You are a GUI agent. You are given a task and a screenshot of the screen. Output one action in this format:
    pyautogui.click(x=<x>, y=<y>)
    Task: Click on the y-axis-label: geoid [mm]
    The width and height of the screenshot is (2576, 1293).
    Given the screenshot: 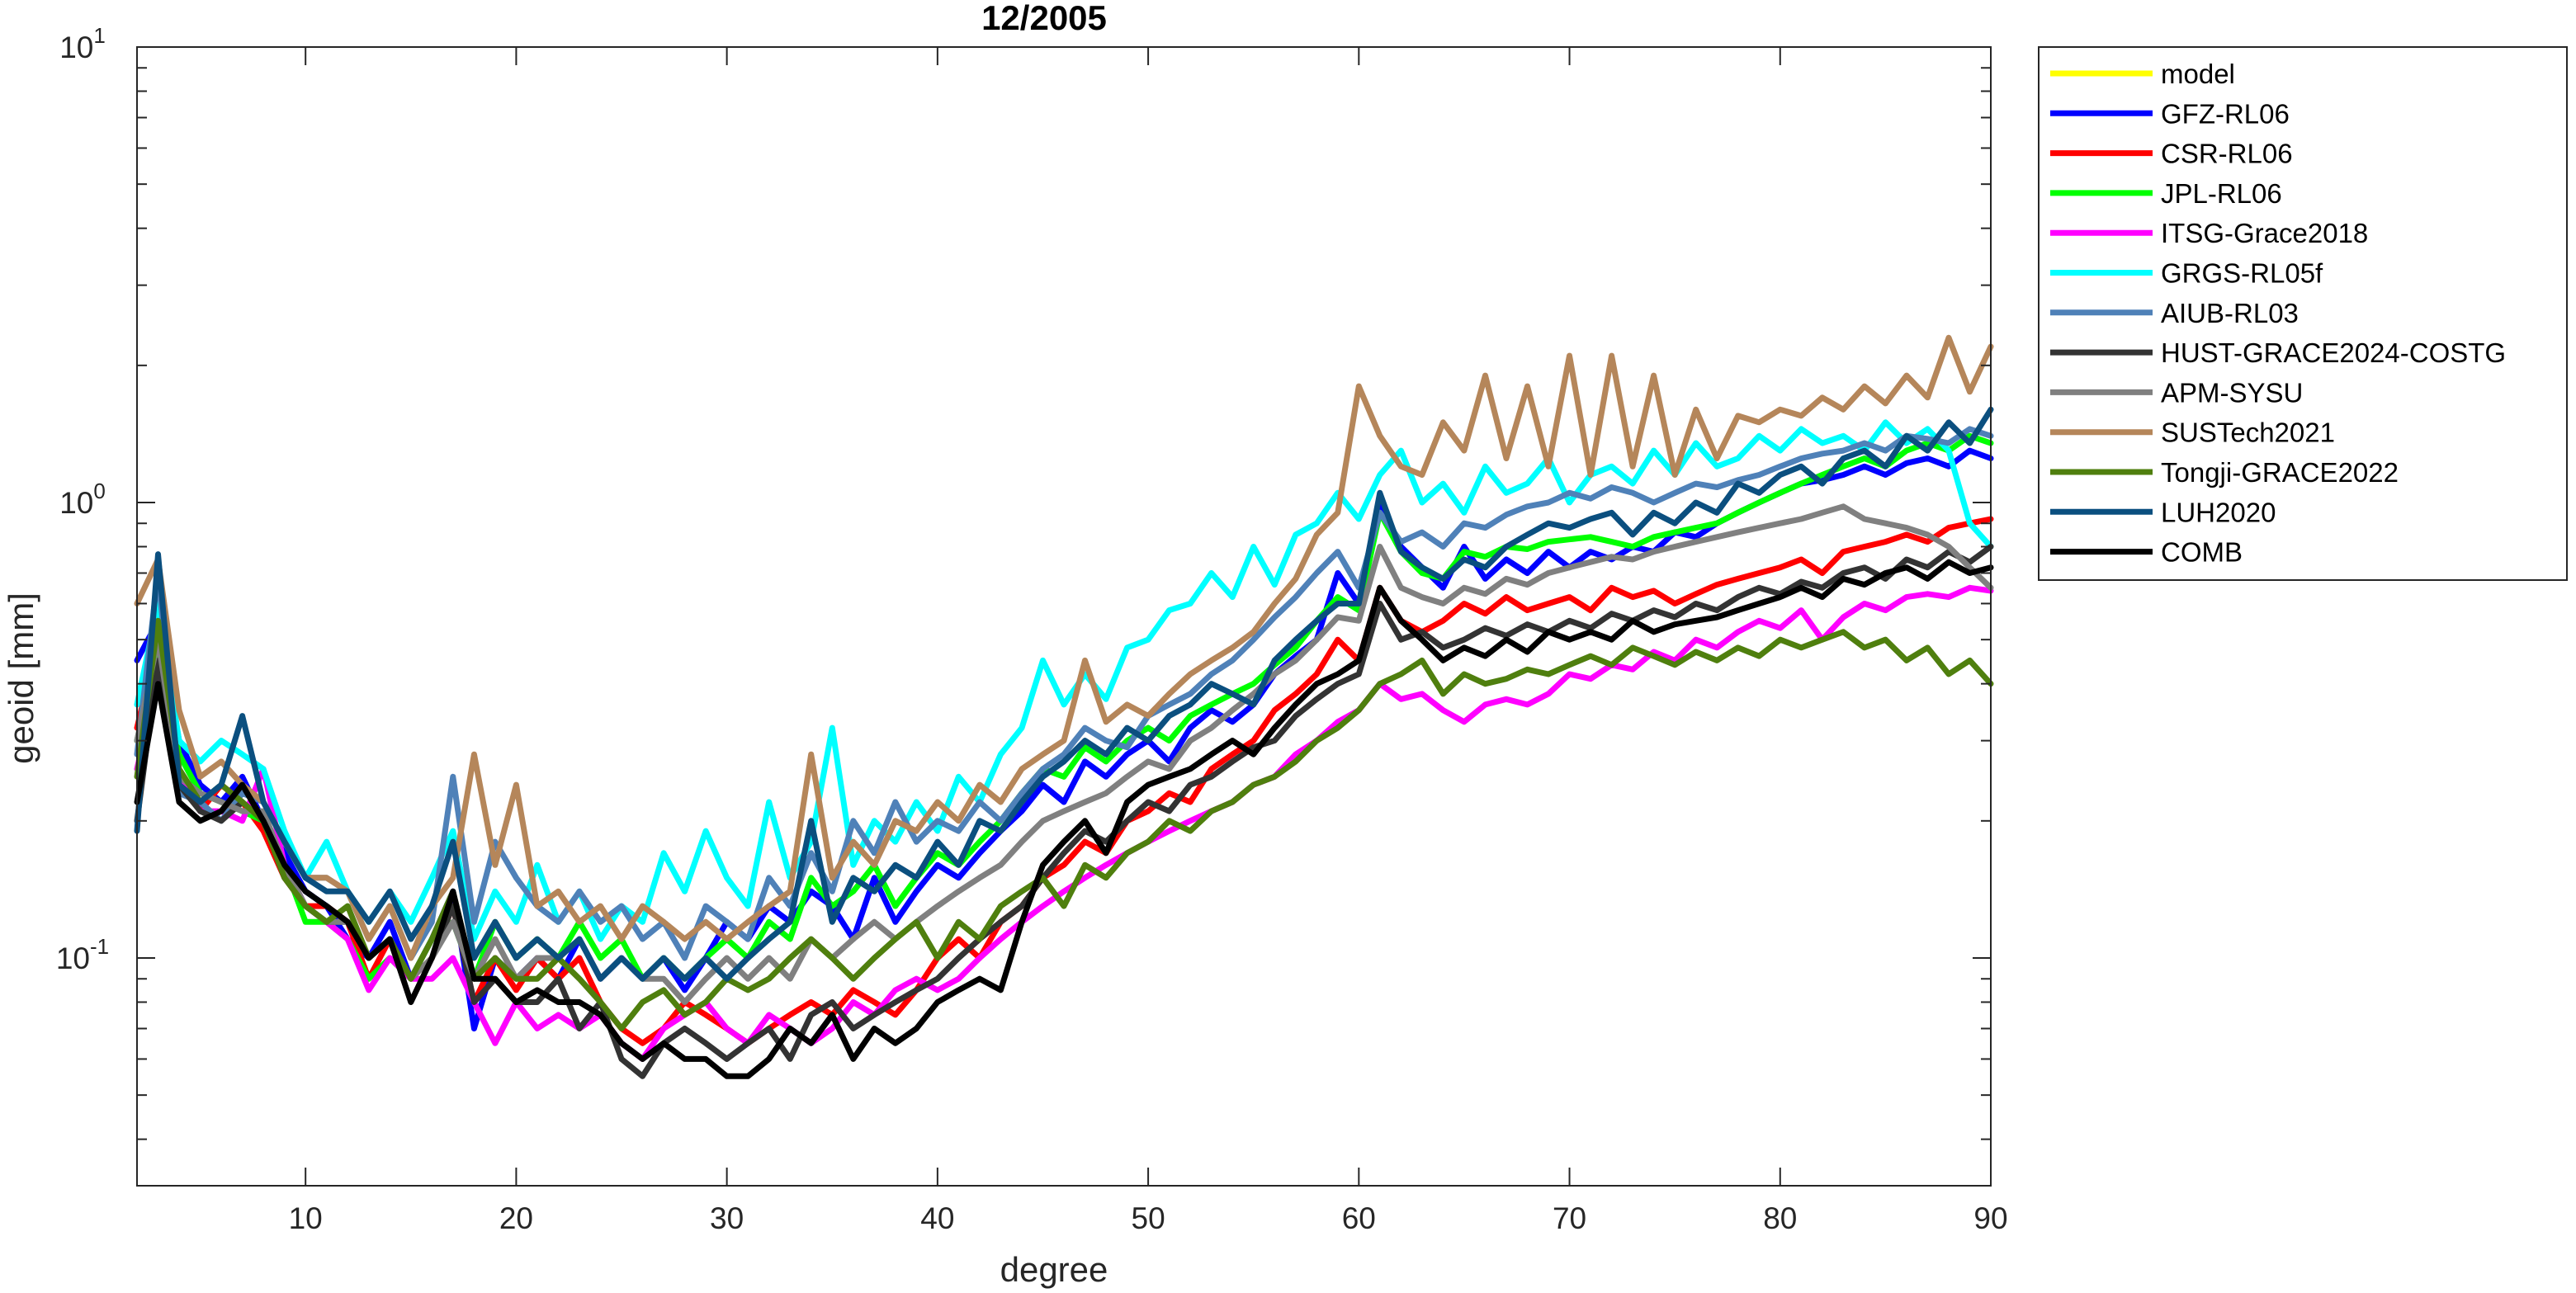 What is the action you would take?
    pyautogui.click(x=21, y=678)
    